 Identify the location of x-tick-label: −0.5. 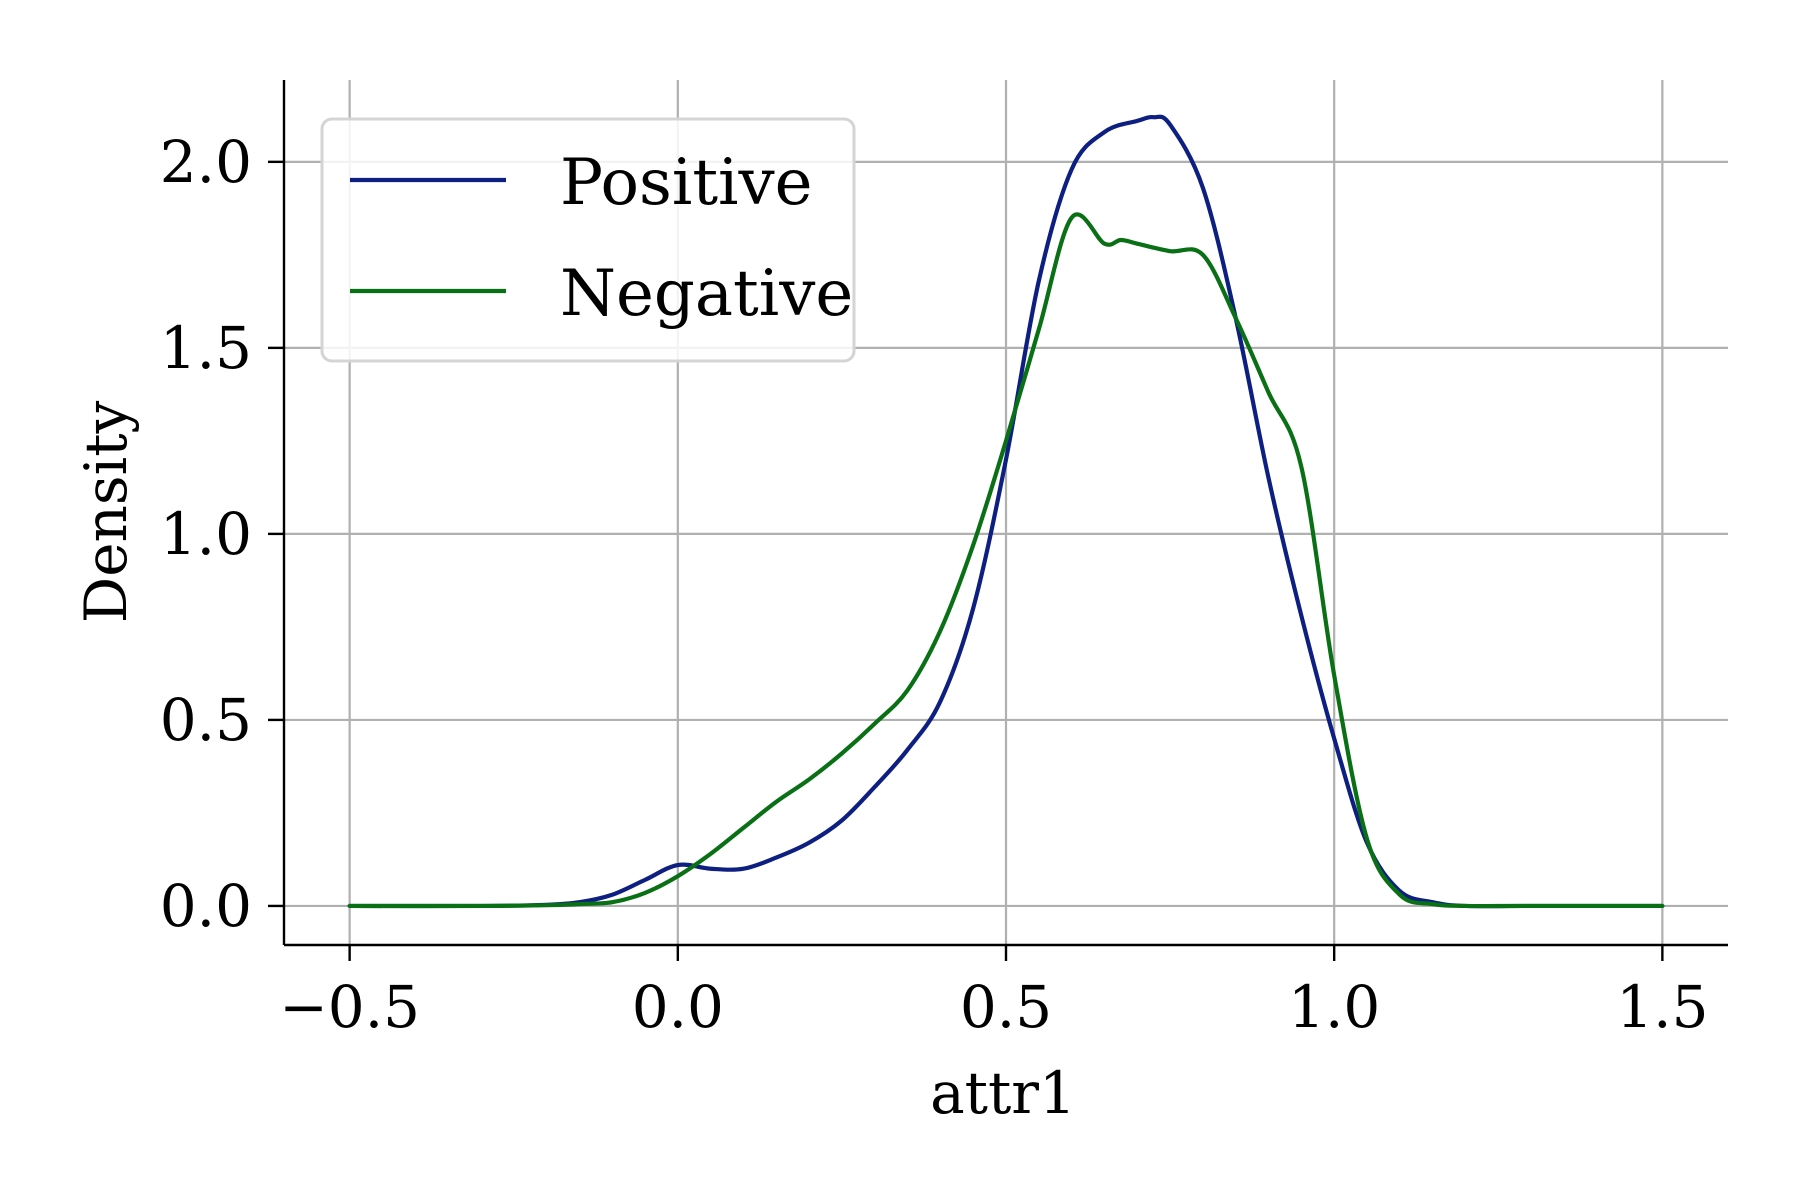
(349, 1007).